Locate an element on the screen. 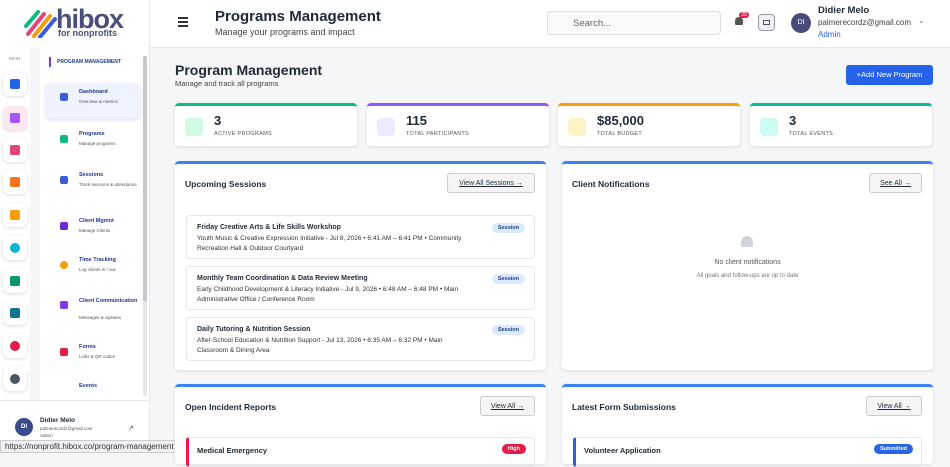 The image size is (950, 467). user-menu-chevron: ⌄ is located at coordinates (921, 20).